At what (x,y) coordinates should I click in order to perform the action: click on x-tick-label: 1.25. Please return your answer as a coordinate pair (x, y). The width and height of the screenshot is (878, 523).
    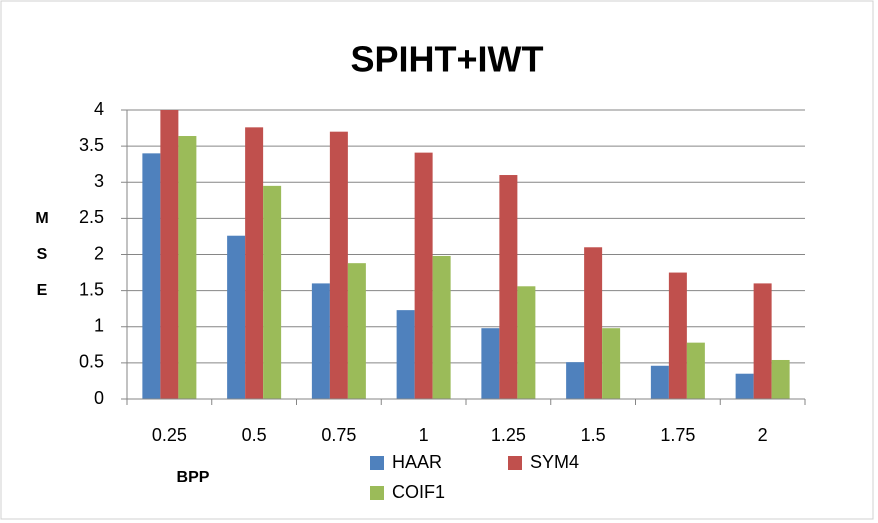
    Looking at the image, I should click on (508, 435).